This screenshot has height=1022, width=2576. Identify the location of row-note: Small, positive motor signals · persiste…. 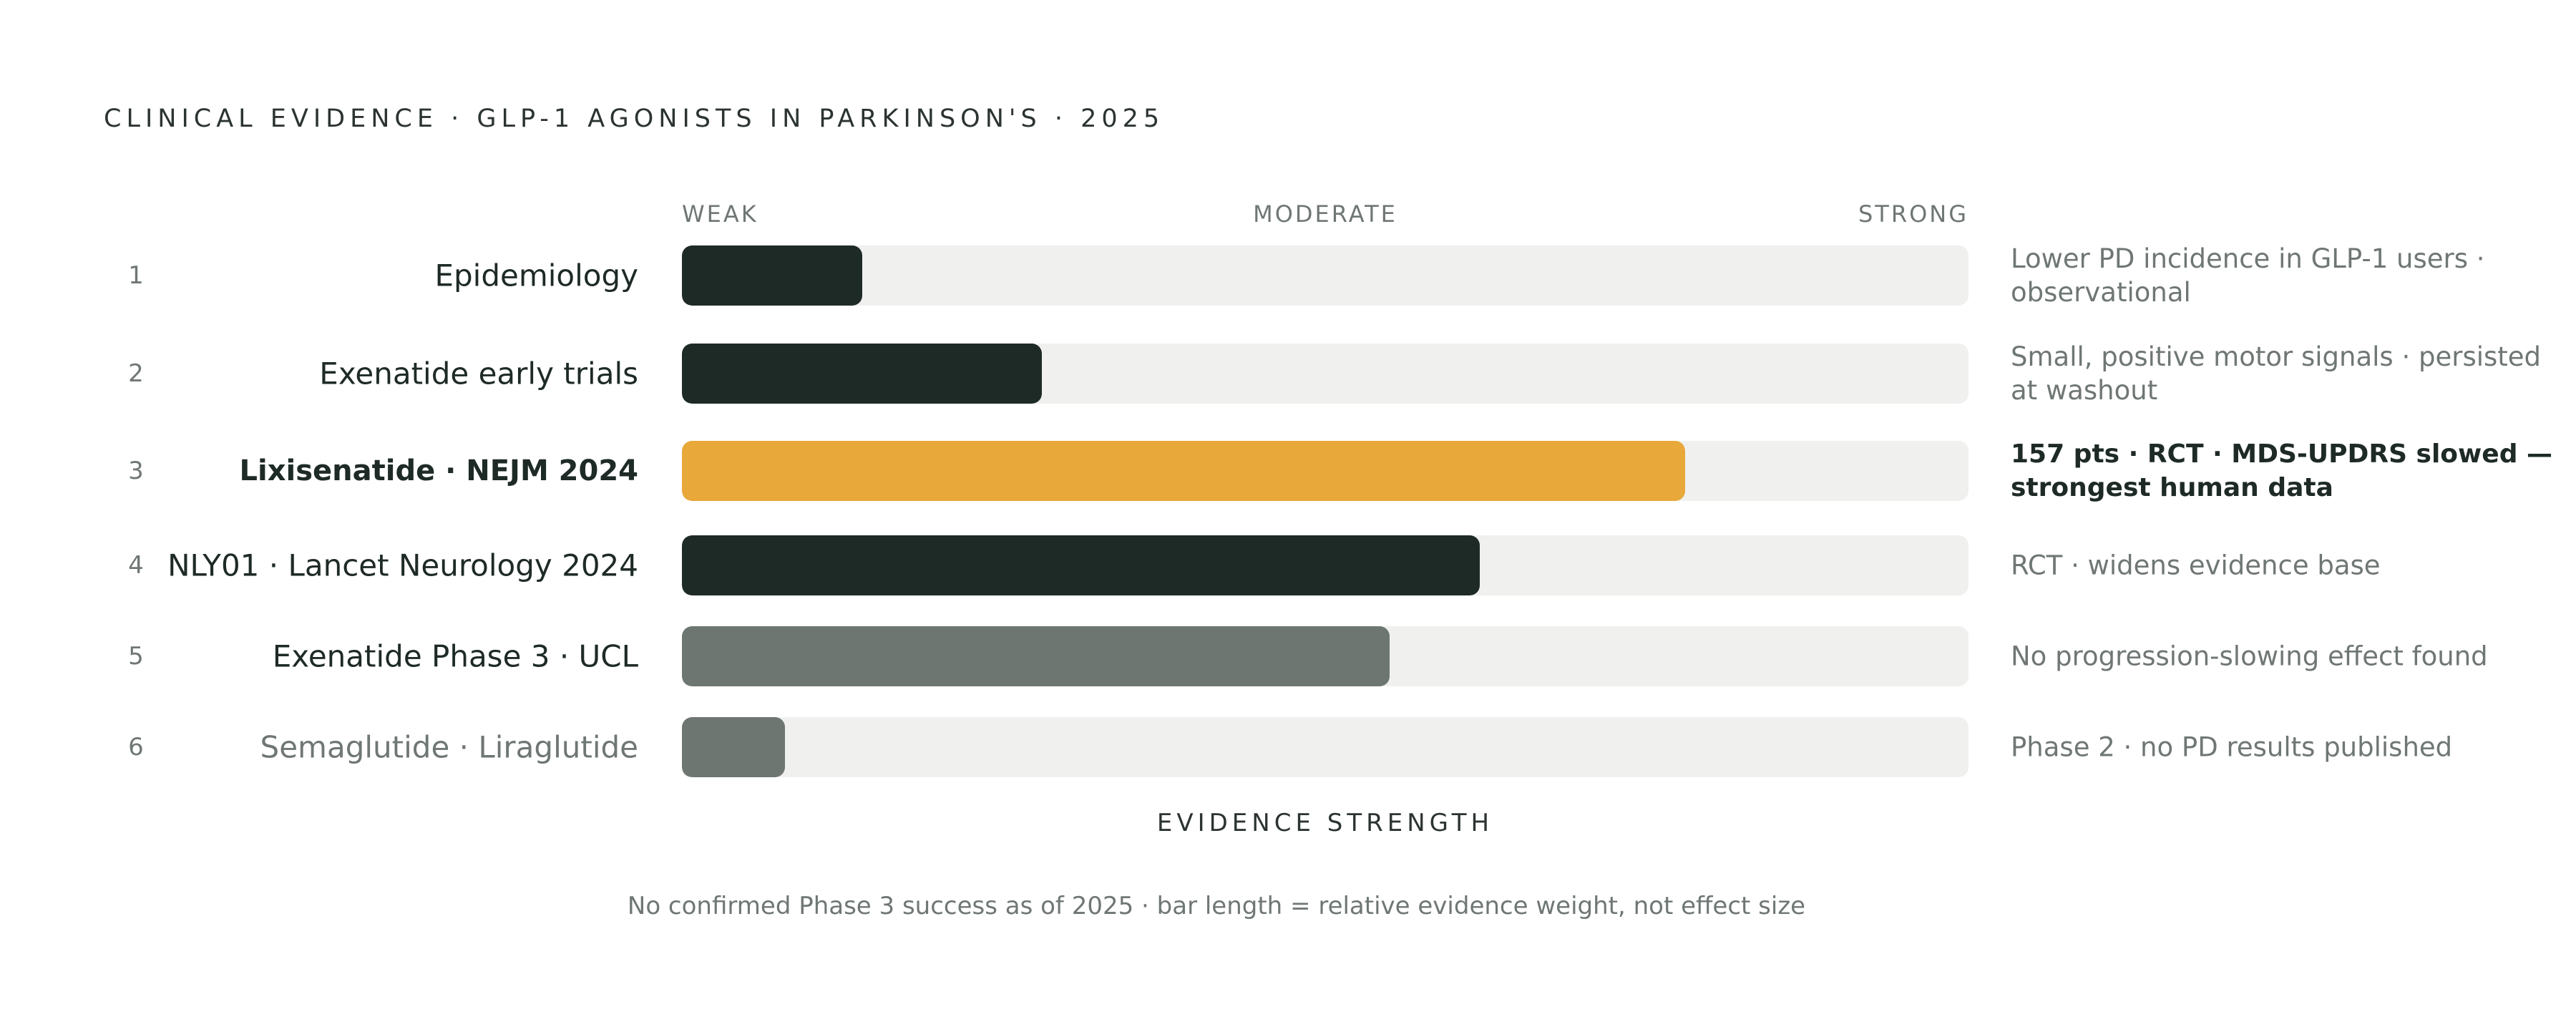
(2276, 373).